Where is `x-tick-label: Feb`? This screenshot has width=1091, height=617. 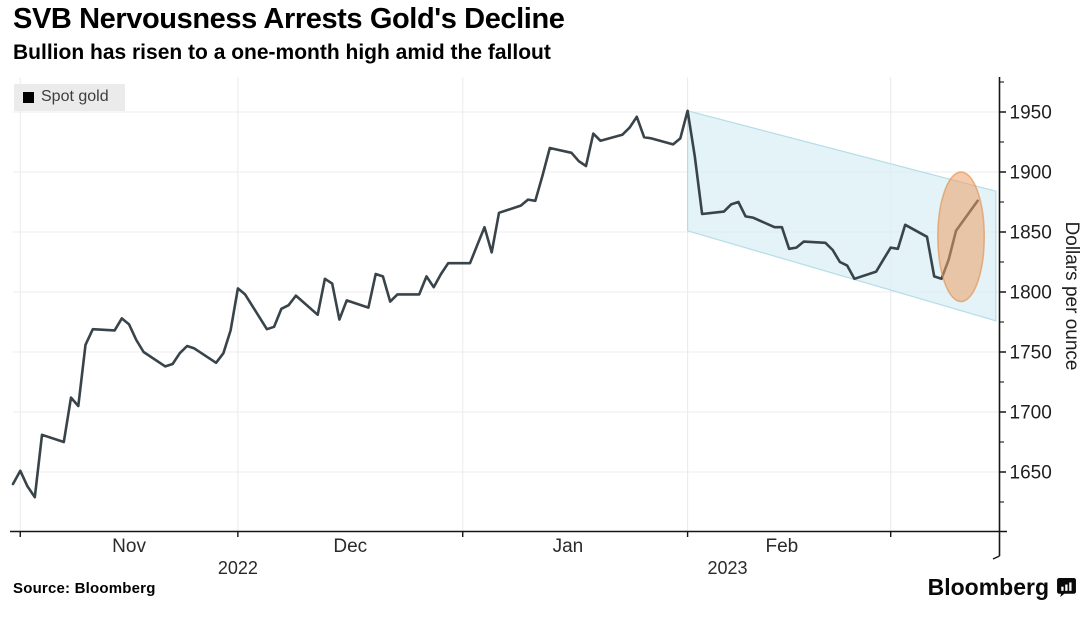 x-tick-label: Feb is located at coordinates (782, 546).